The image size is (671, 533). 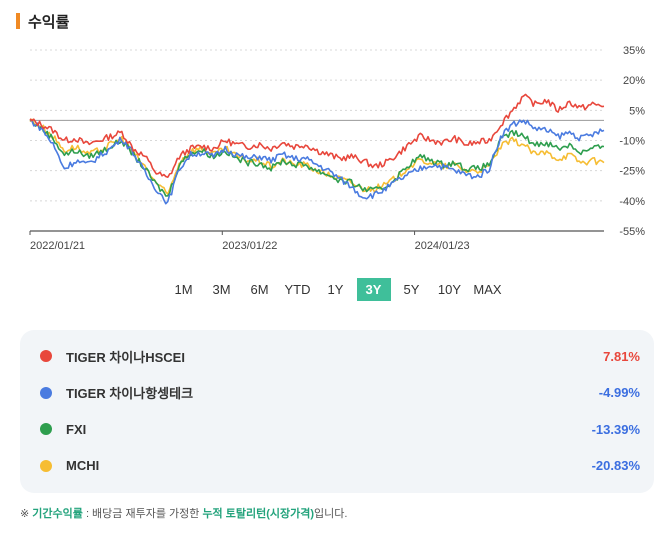 I want to click on period-button-1y: 1Y, so click(x=335, y=289).